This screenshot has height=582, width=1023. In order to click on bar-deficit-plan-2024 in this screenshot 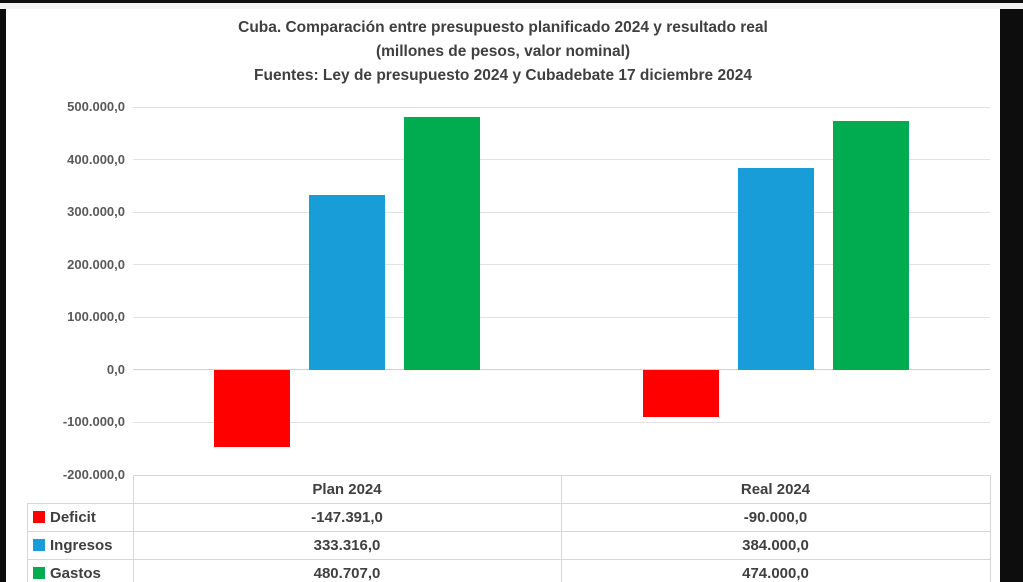, I will do `click(252, 408)`.